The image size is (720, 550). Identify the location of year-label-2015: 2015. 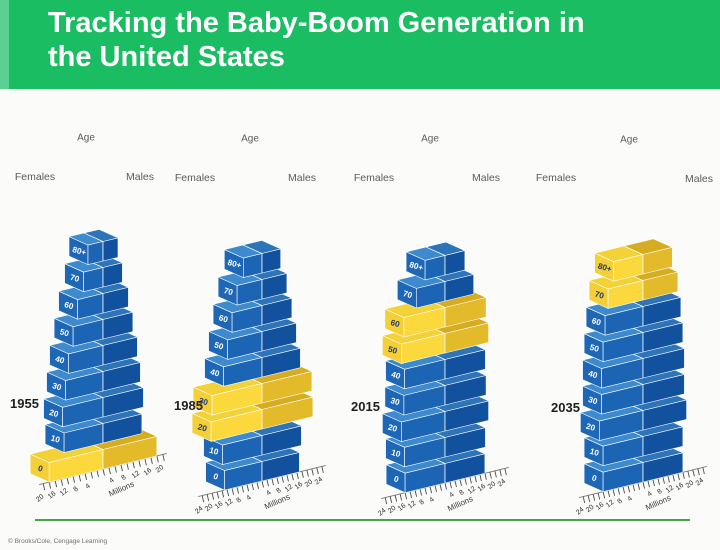
(365, 406).